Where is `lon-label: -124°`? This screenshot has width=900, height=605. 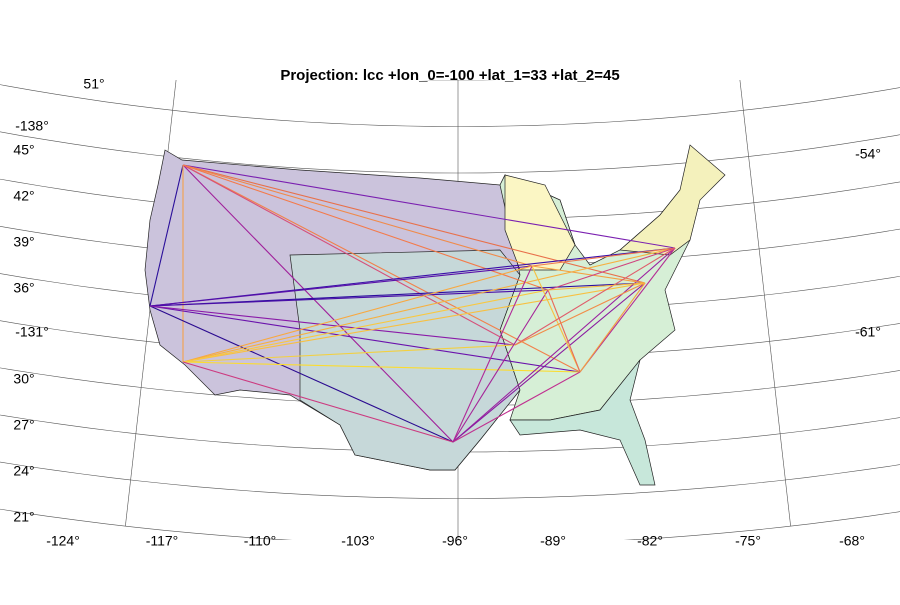
lon-label: -124° is located at coordinates (63, 541).